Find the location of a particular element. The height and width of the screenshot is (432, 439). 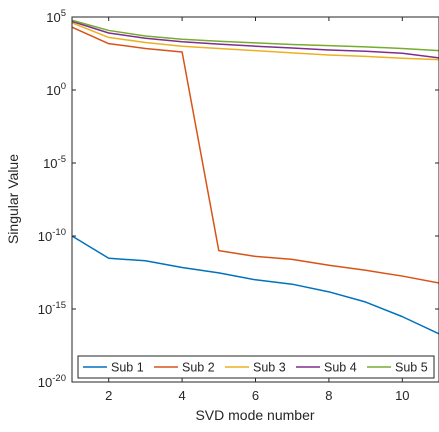

y-tick-label: 10⁻¹⁵ is located at coordinates (52, 308).